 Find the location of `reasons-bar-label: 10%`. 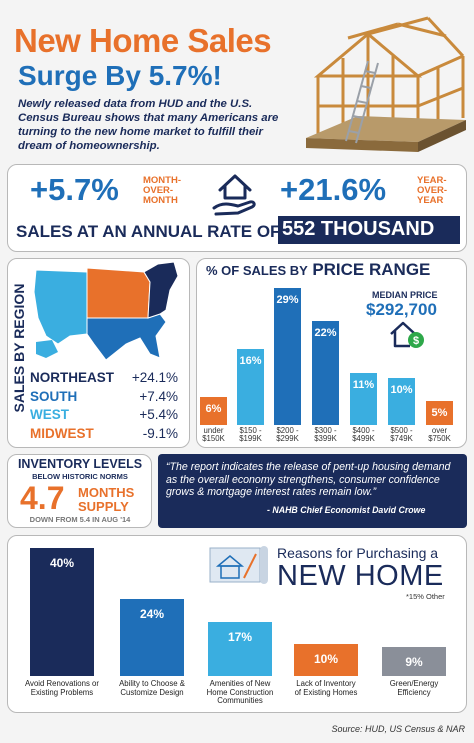

reasons-bar-label: 10% is located at coordinates (326, 659).